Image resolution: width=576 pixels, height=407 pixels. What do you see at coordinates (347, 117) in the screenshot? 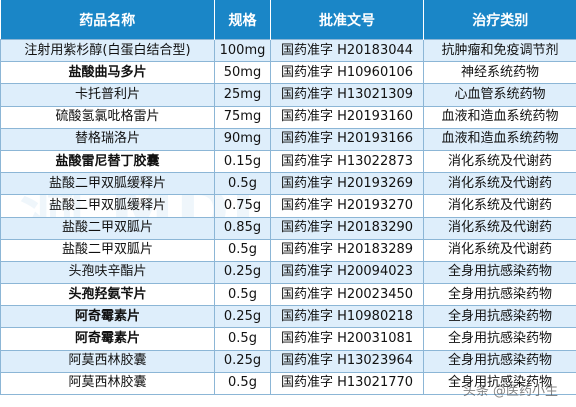
I see `cell-approval-number: 国药准字 H20193160` at bounding box center [347, 117].